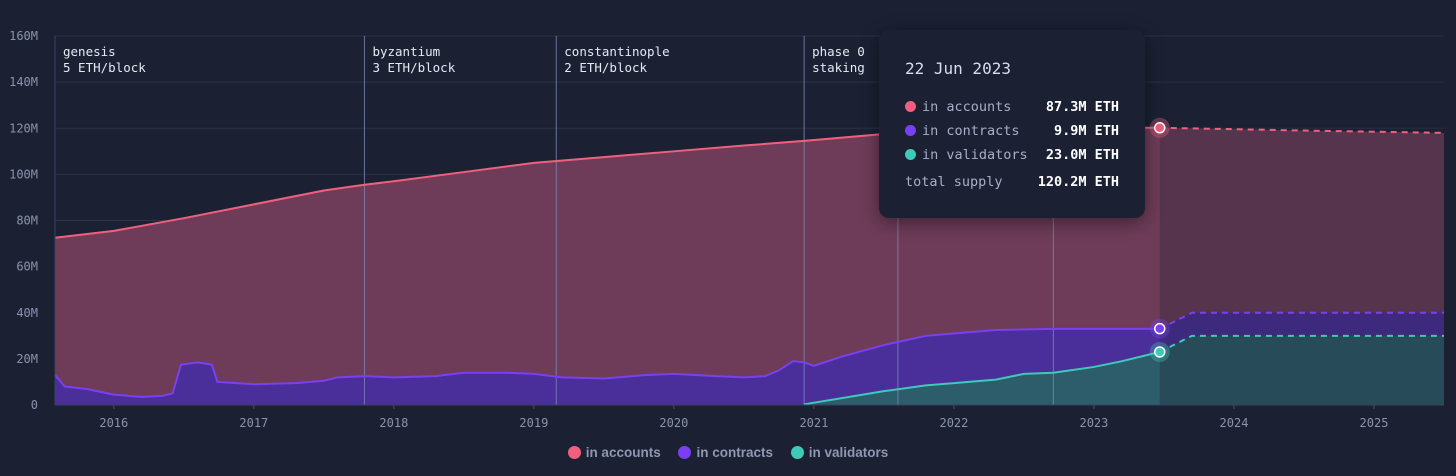  What do you see at coordinates (27, 313) in the screenshot?
I see `y-tick-label: 40M` at bounding box center [27, 313].